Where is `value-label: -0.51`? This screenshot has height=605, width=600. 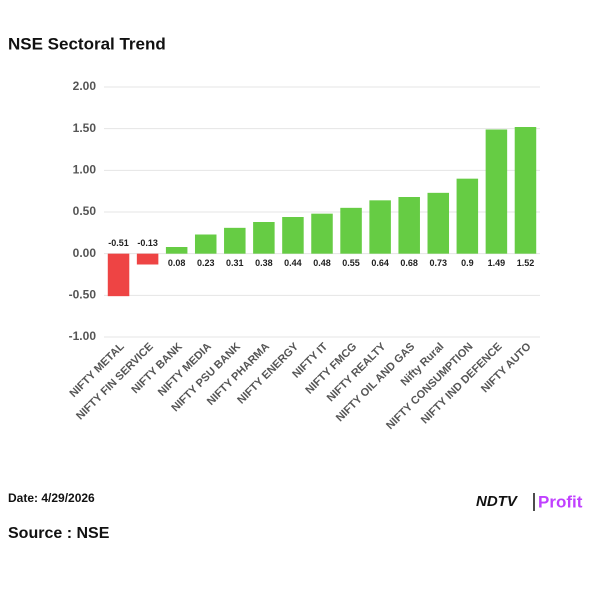 value-label: -0.51 is located at coordinates (118, 243).